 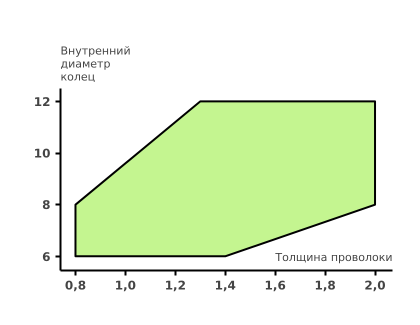 What do you see at coordinates (275, 285) in the screenshot?
I see `x-tick-label: 1,6` at bounding box center [275, 285].